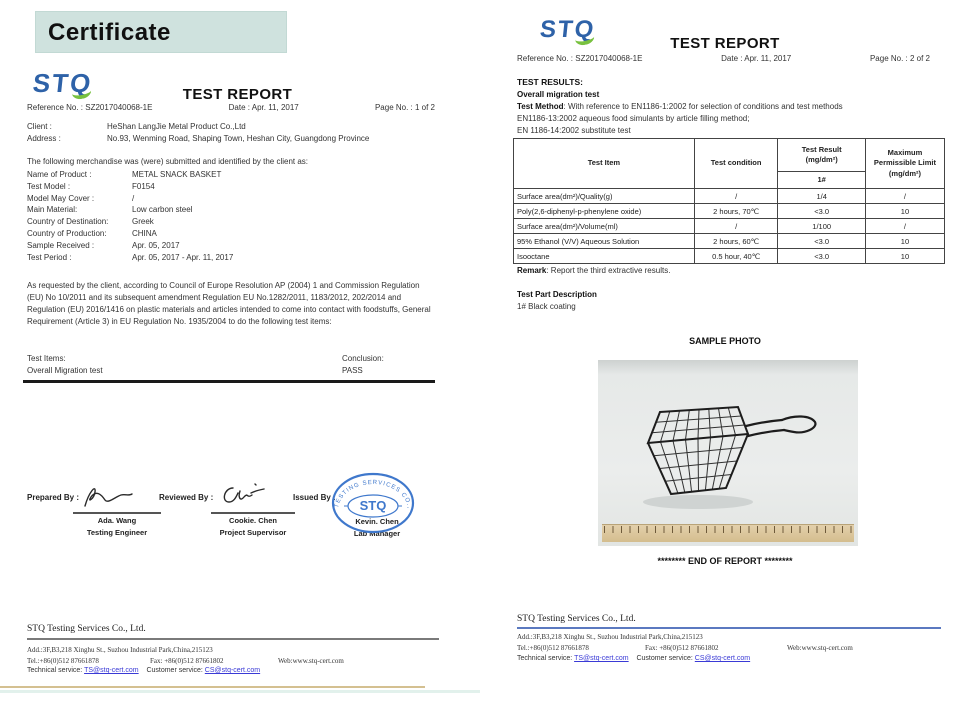 This screenshot has width=960, height=720. I want to click on test-part-description-value: 1# Black coating, so click(546, 306).